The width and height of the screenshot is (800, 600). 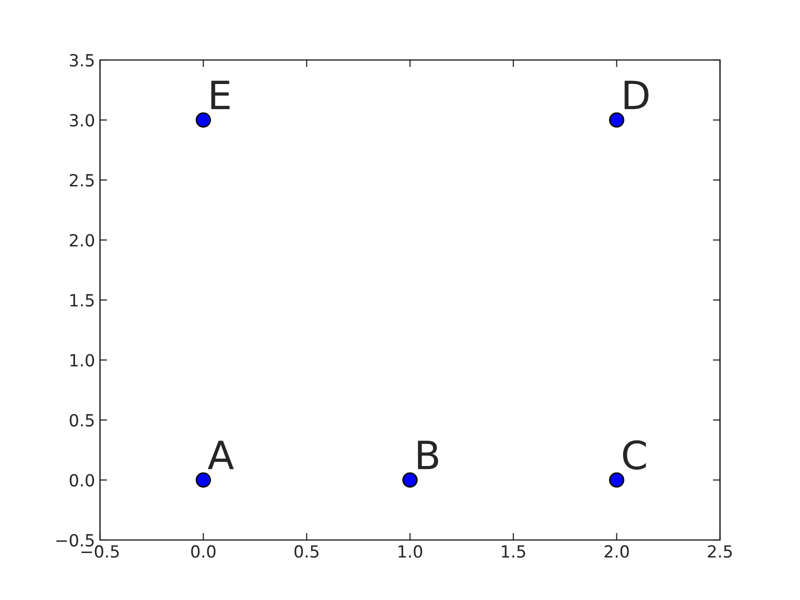 I want to click on x-tick-label: 2.5, so click(x=720, y=551).